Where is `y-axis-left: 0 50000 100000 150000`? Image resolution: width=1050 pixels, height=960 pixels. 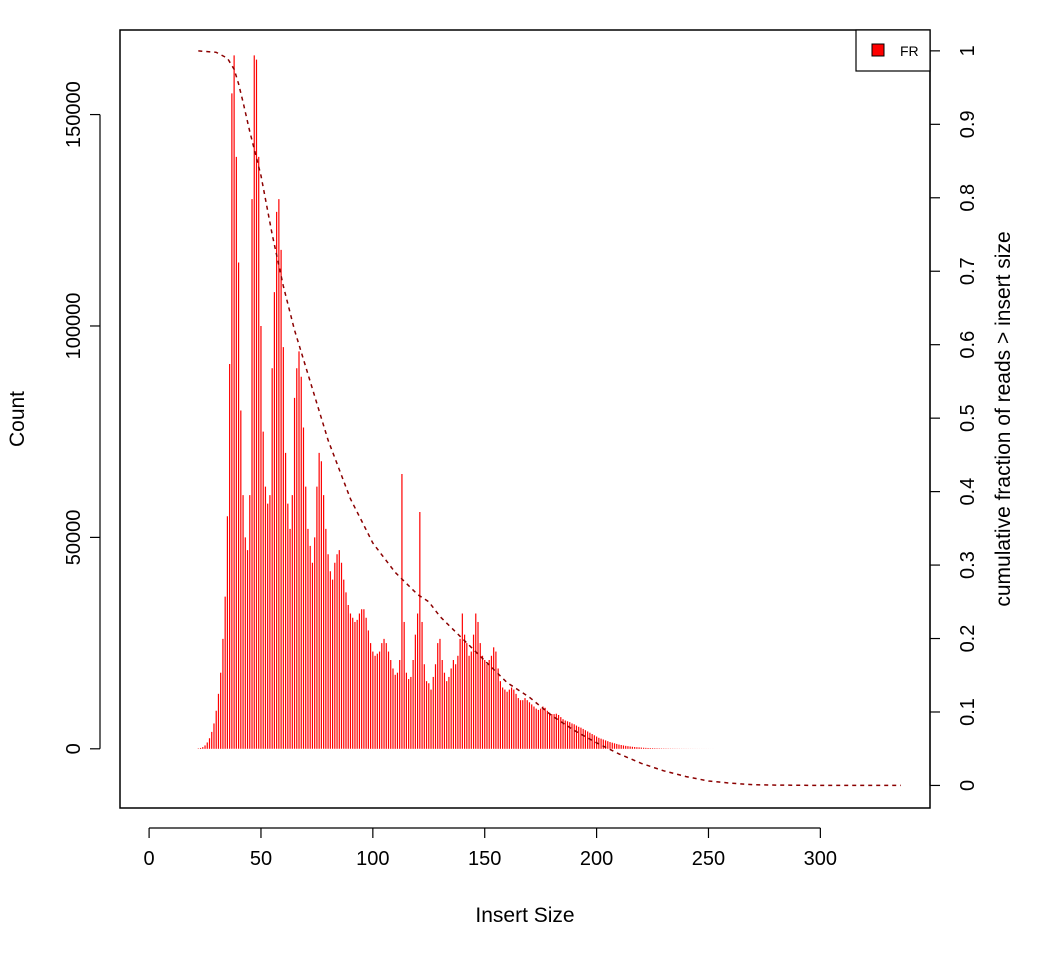 y-axis-left: 0 50000 100000 150000 is located at coordinates (82, 417).